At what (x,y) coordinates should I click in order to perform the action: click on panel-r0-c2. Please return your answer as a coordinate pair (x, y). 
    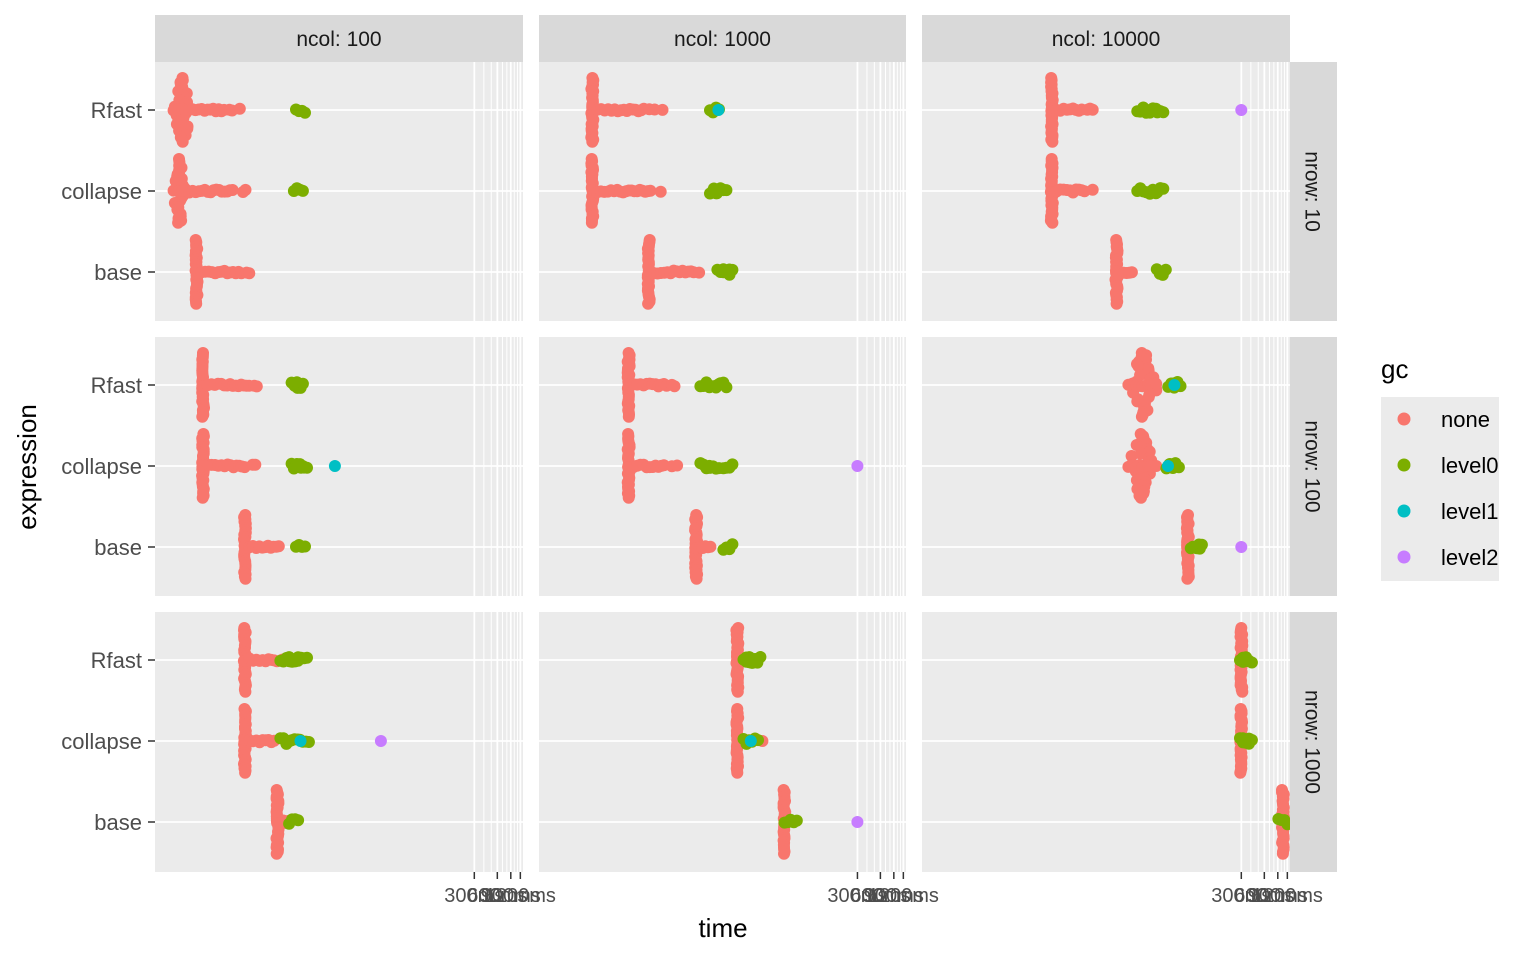
    Looking at the image, I should click on (1106, 191).